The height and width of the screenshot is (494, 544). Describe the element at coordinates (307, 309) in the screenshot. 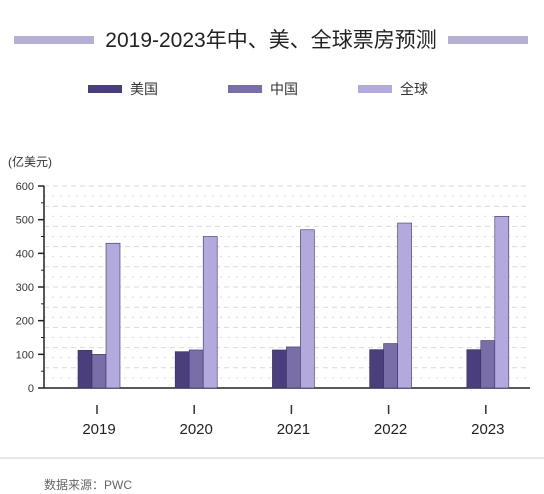

I see `bar-全球-2021` at that location.